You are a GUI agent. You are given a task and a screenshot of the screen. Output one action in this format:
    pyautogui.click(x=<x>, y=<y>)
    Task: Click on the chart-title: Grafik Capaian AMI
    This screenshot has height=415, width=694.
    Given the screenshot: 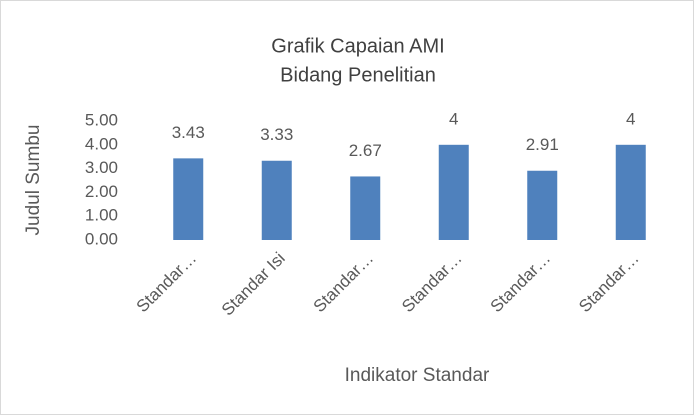 What is the action you would take?
    pyautogui.click(x=357, y=46)
    